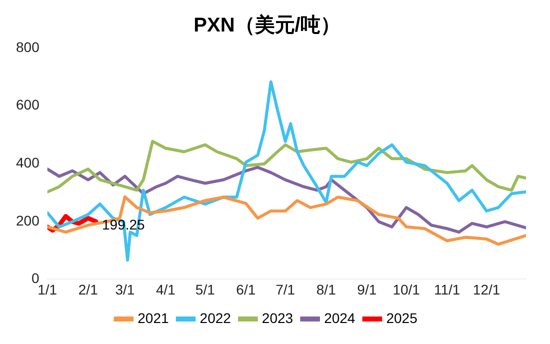 The width and height of the screenshot is (550, 344). Describe the element at coordinates (216, 318) in the screenshot. I see `legend-label: 2022` at that location.